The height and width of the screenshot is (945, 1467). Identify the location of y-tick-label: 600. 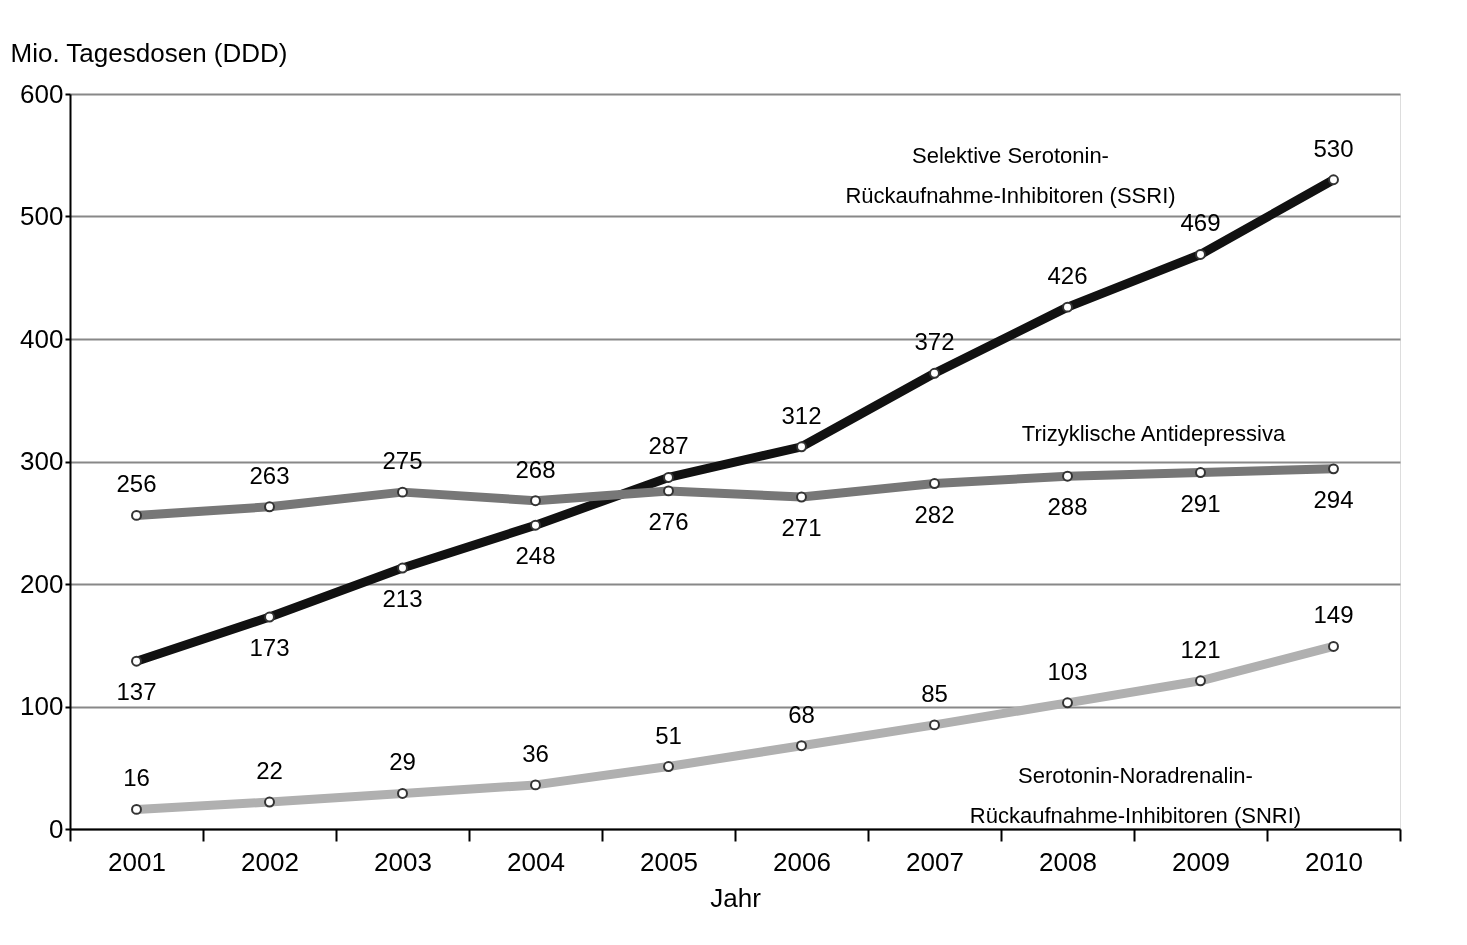
(42, 93).